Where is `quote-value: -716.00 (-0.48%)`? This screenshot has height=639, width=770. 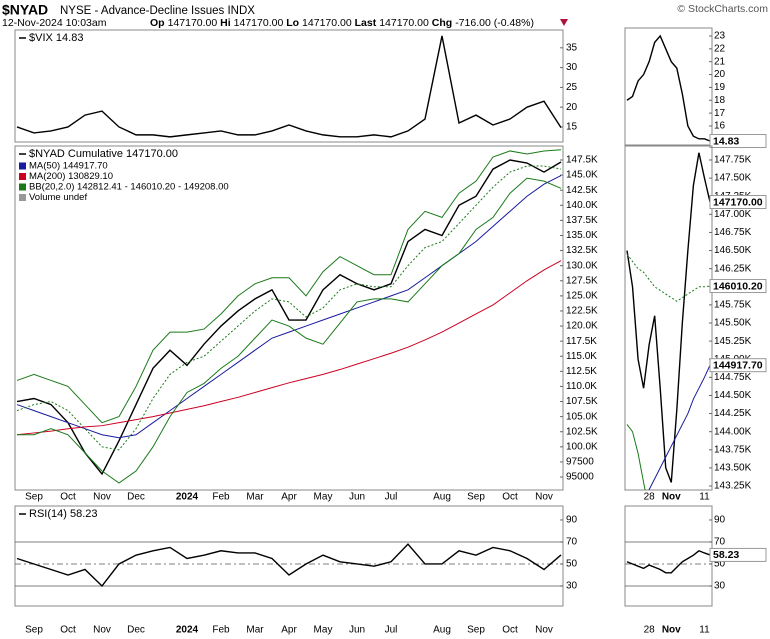
quote-value: -716.00 (-0.48%) is located at coordinates (494, 23).